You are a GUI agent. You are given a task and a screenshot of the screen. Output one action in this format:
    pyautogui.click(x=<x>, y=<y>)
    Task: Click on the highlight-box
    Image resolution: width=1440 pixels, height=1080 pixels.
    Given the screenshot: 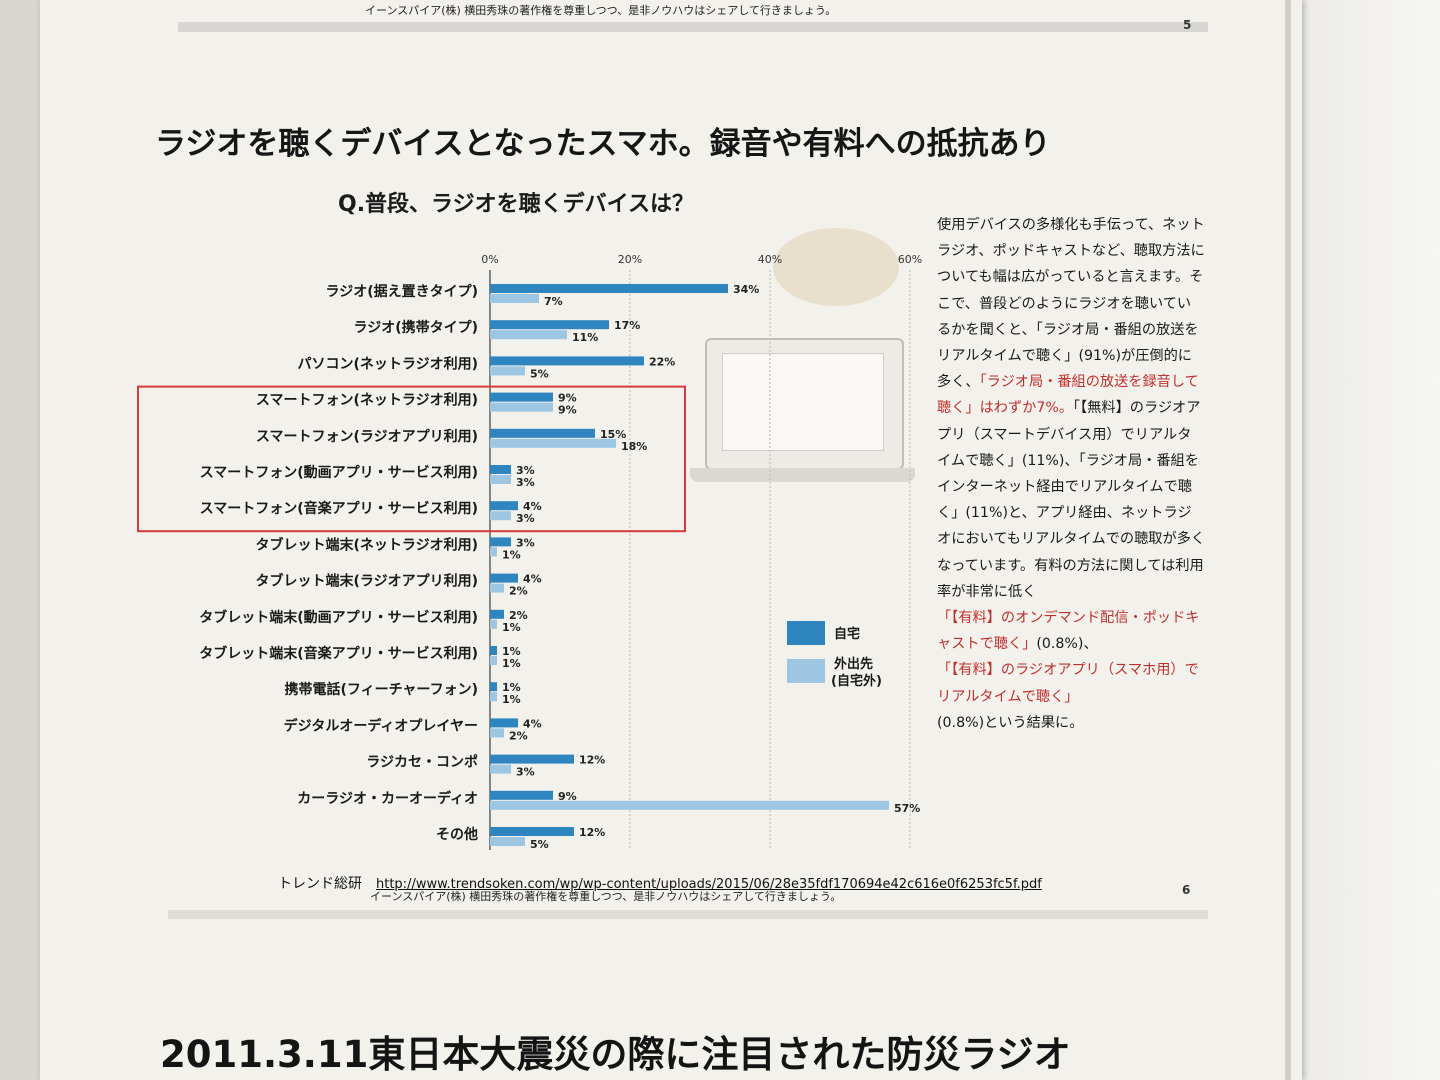 What is the action you would take?
    pyautogui.click(x=411, y=459)
    